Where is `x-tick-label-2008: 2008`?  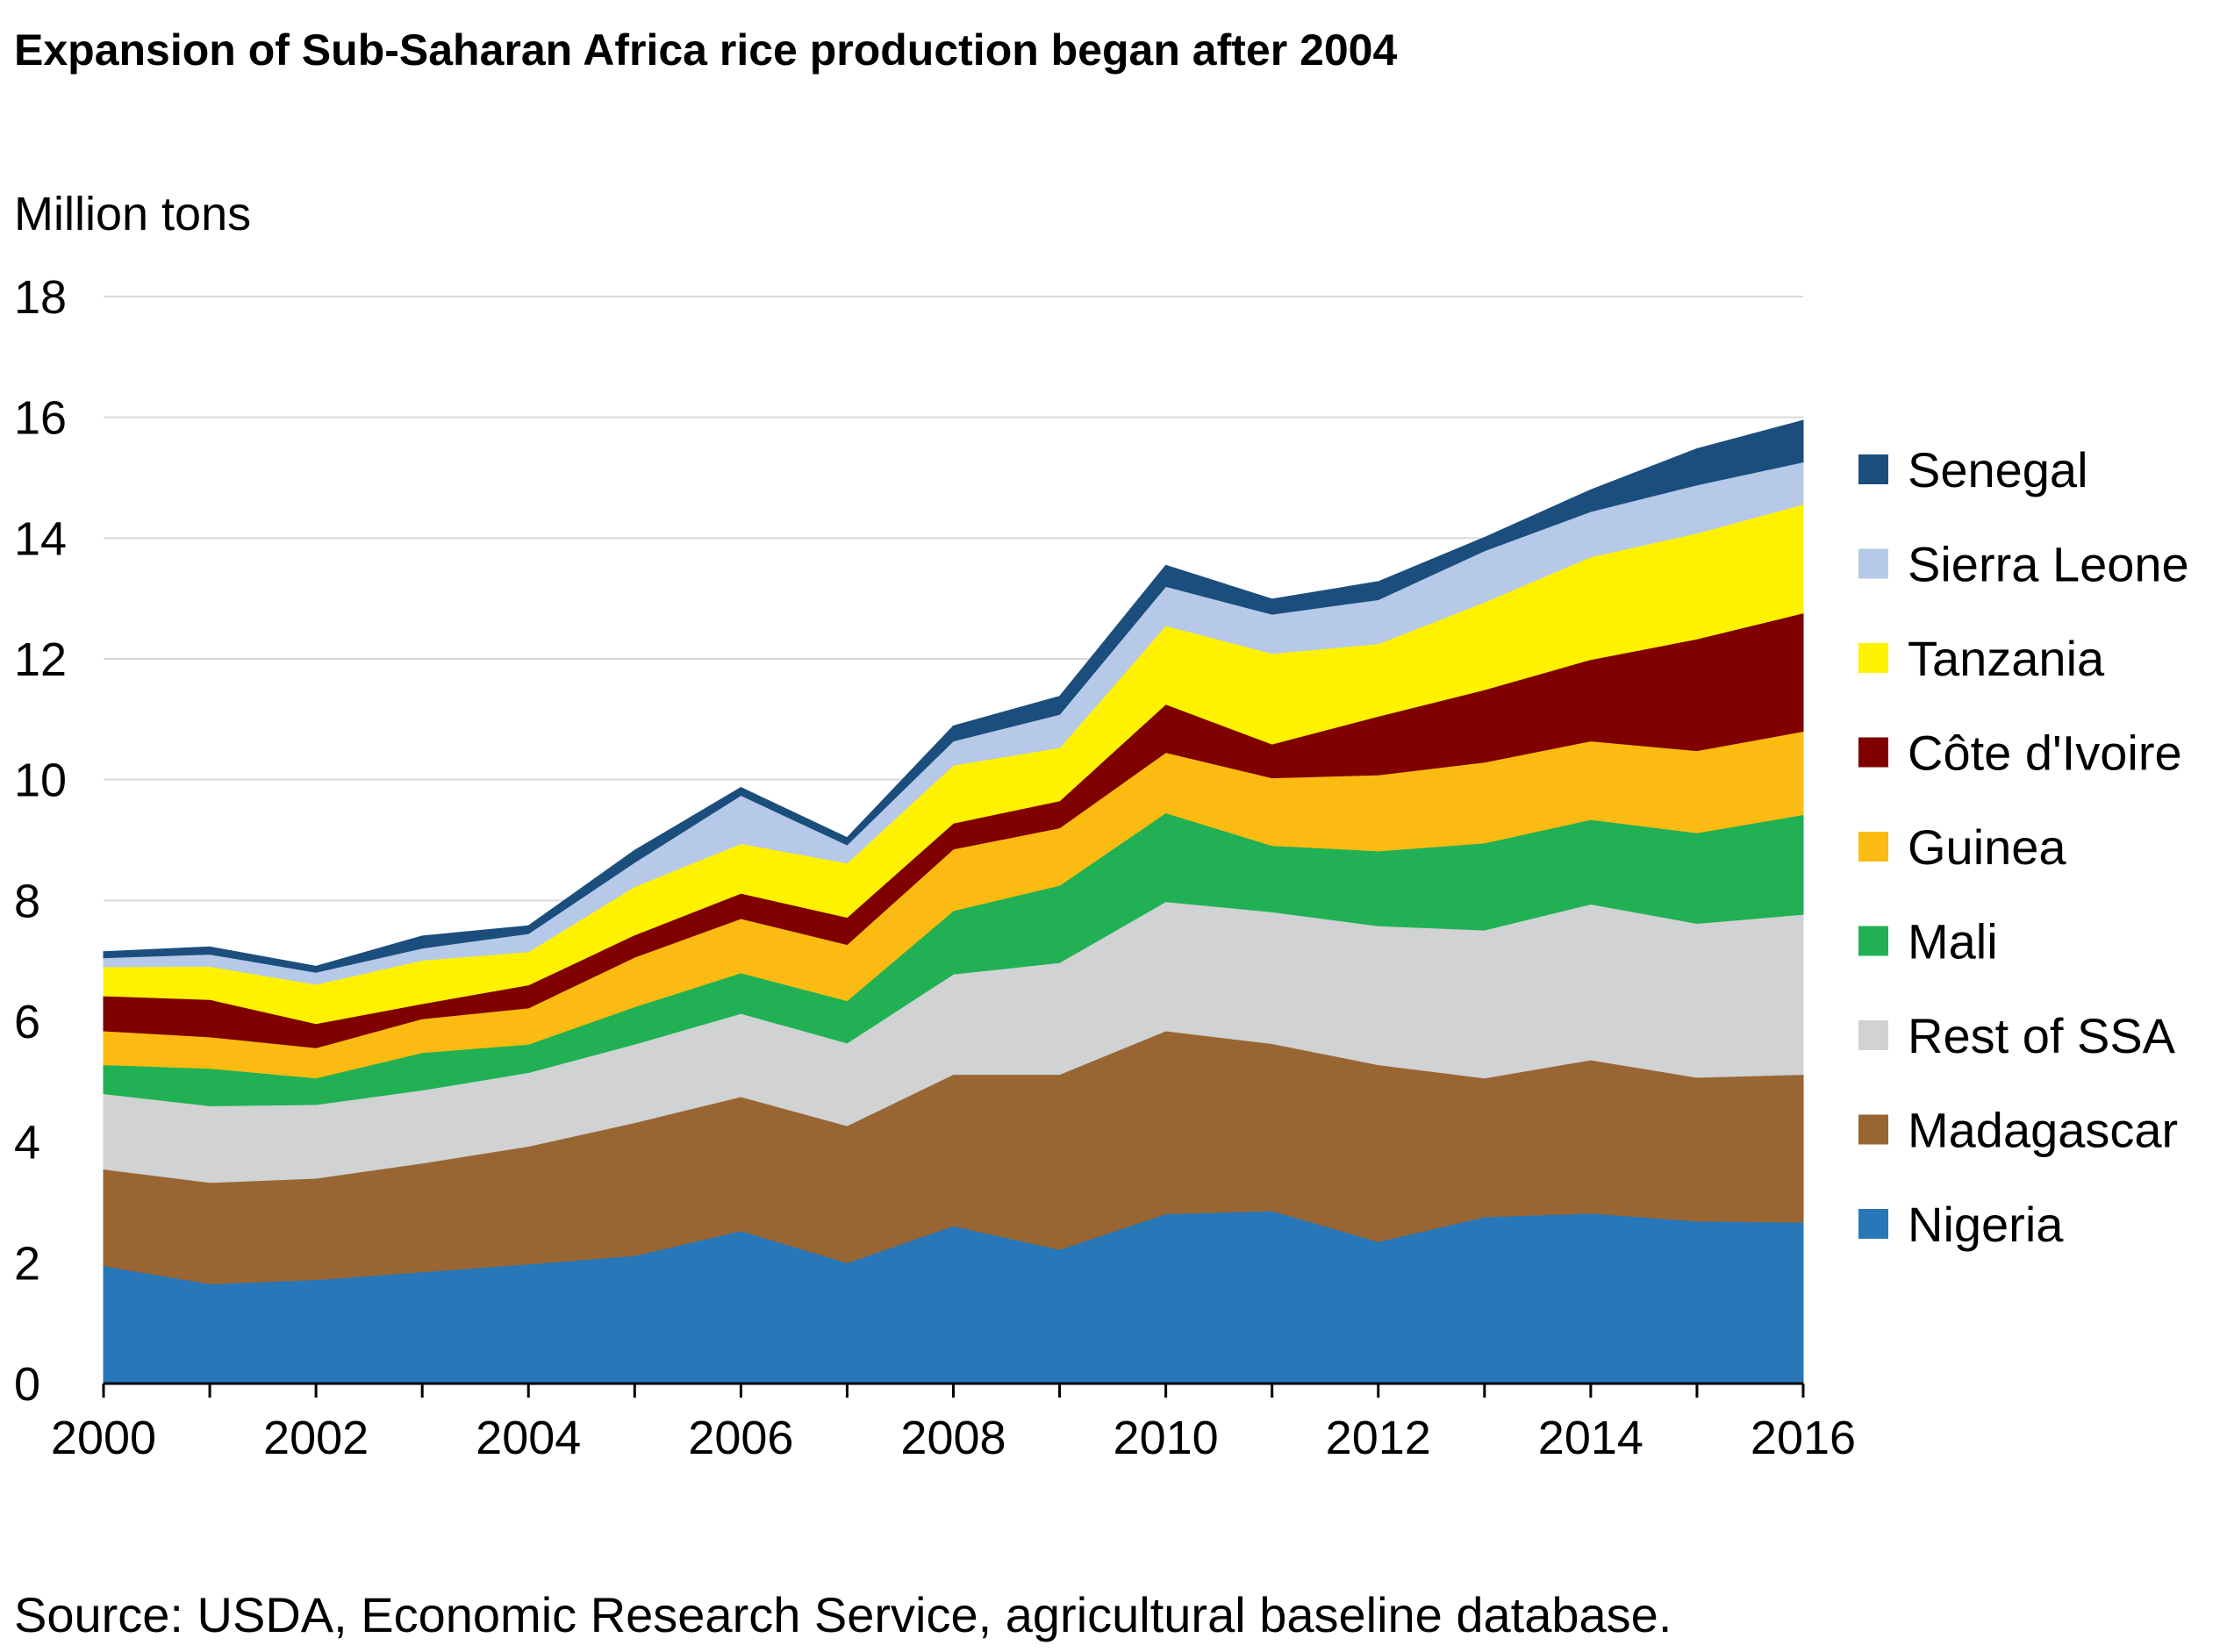 x-tick-label-2008: 2008 is located at coordinates (953, 1438).